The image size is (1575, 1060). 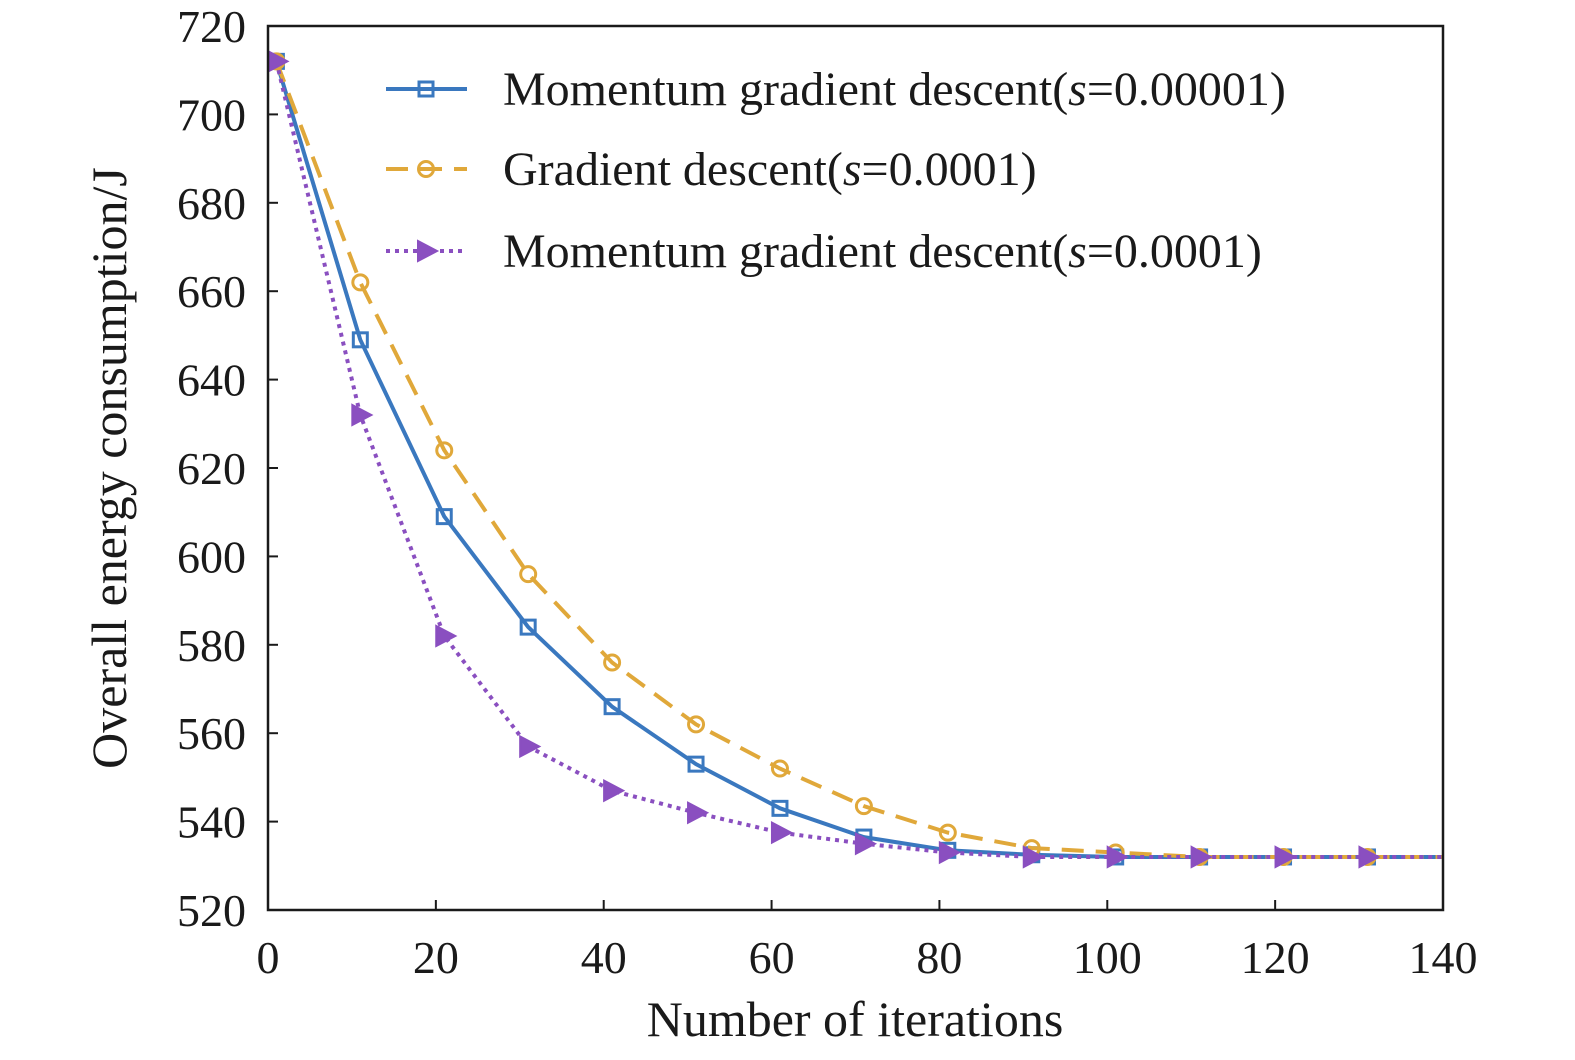 What do you see at coordinates (109, 468) in the screenshot?
I see `y-axis-title: Overall energy consumption/J` at bounding box center [109, 468].